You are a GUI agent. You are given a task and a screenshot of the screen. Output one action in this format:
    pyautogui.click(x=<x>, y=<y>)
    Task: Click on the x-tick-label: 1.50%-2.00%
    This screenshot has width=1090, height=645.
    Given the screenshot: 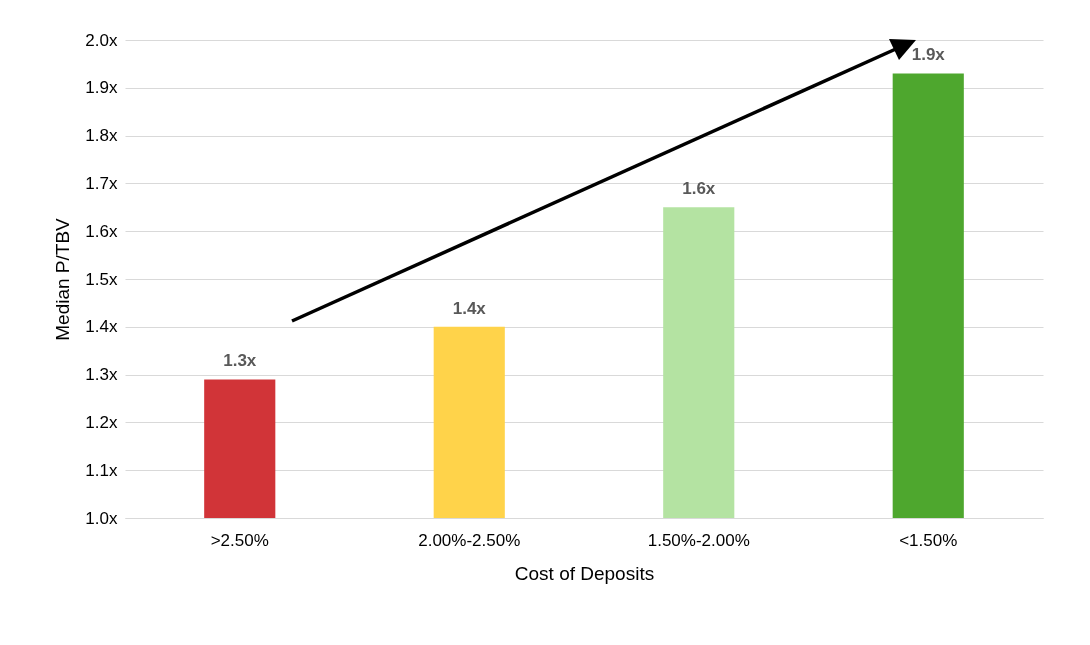 What is the action you would take?
    pyautogui.click(x=698, y=540)
    